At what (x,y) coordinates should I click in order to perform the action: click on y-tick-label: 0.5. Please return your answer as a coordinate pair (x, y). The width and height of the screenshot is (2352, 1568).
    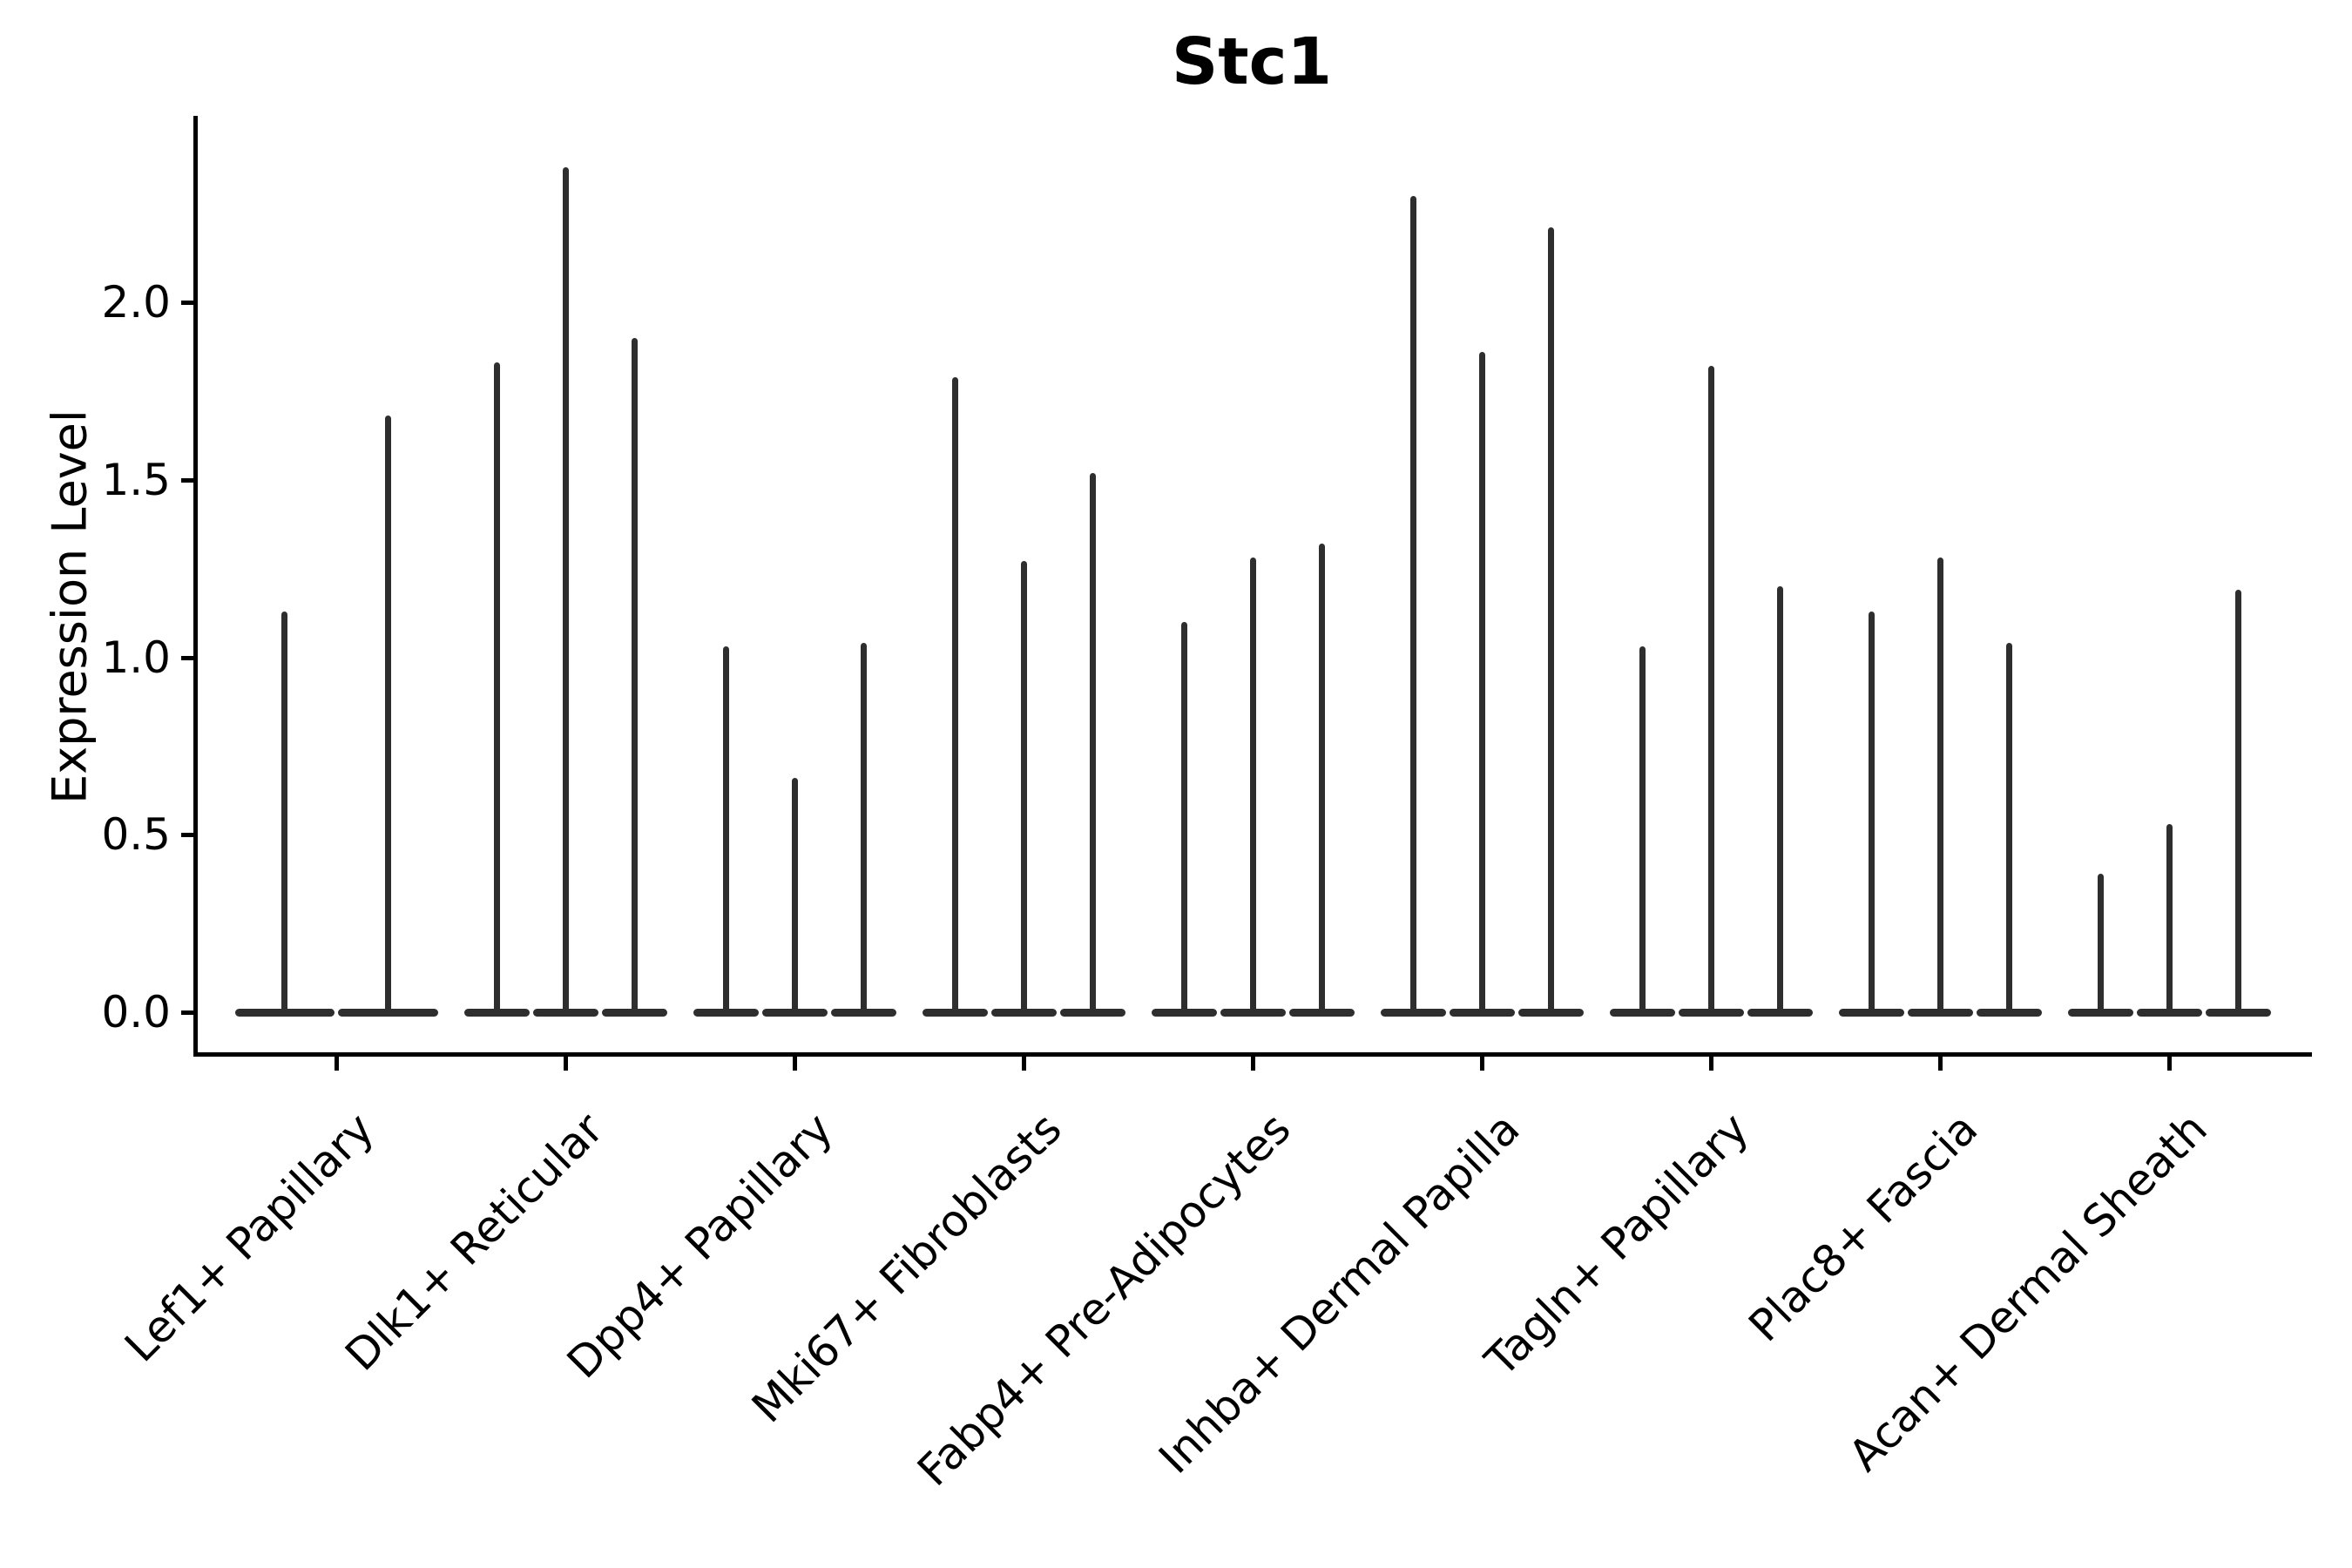
    Looking at the image, I should click on (136, 835).